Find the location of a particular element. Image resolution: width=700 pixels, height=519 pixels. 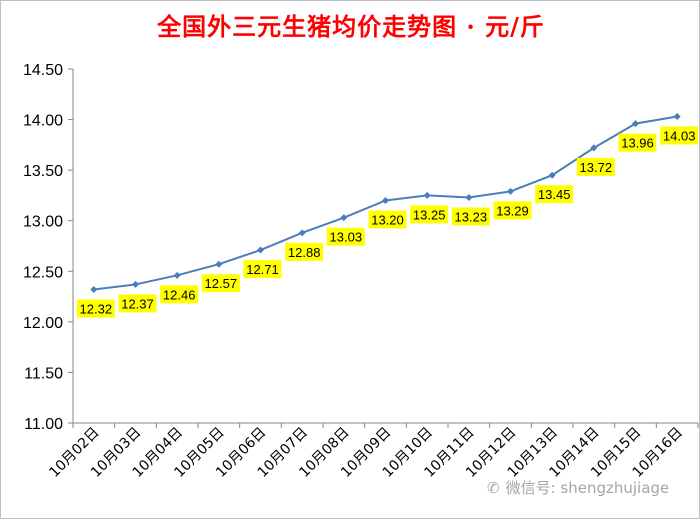

y-tick-label: 12.50 is located at coordinates (43, 272).